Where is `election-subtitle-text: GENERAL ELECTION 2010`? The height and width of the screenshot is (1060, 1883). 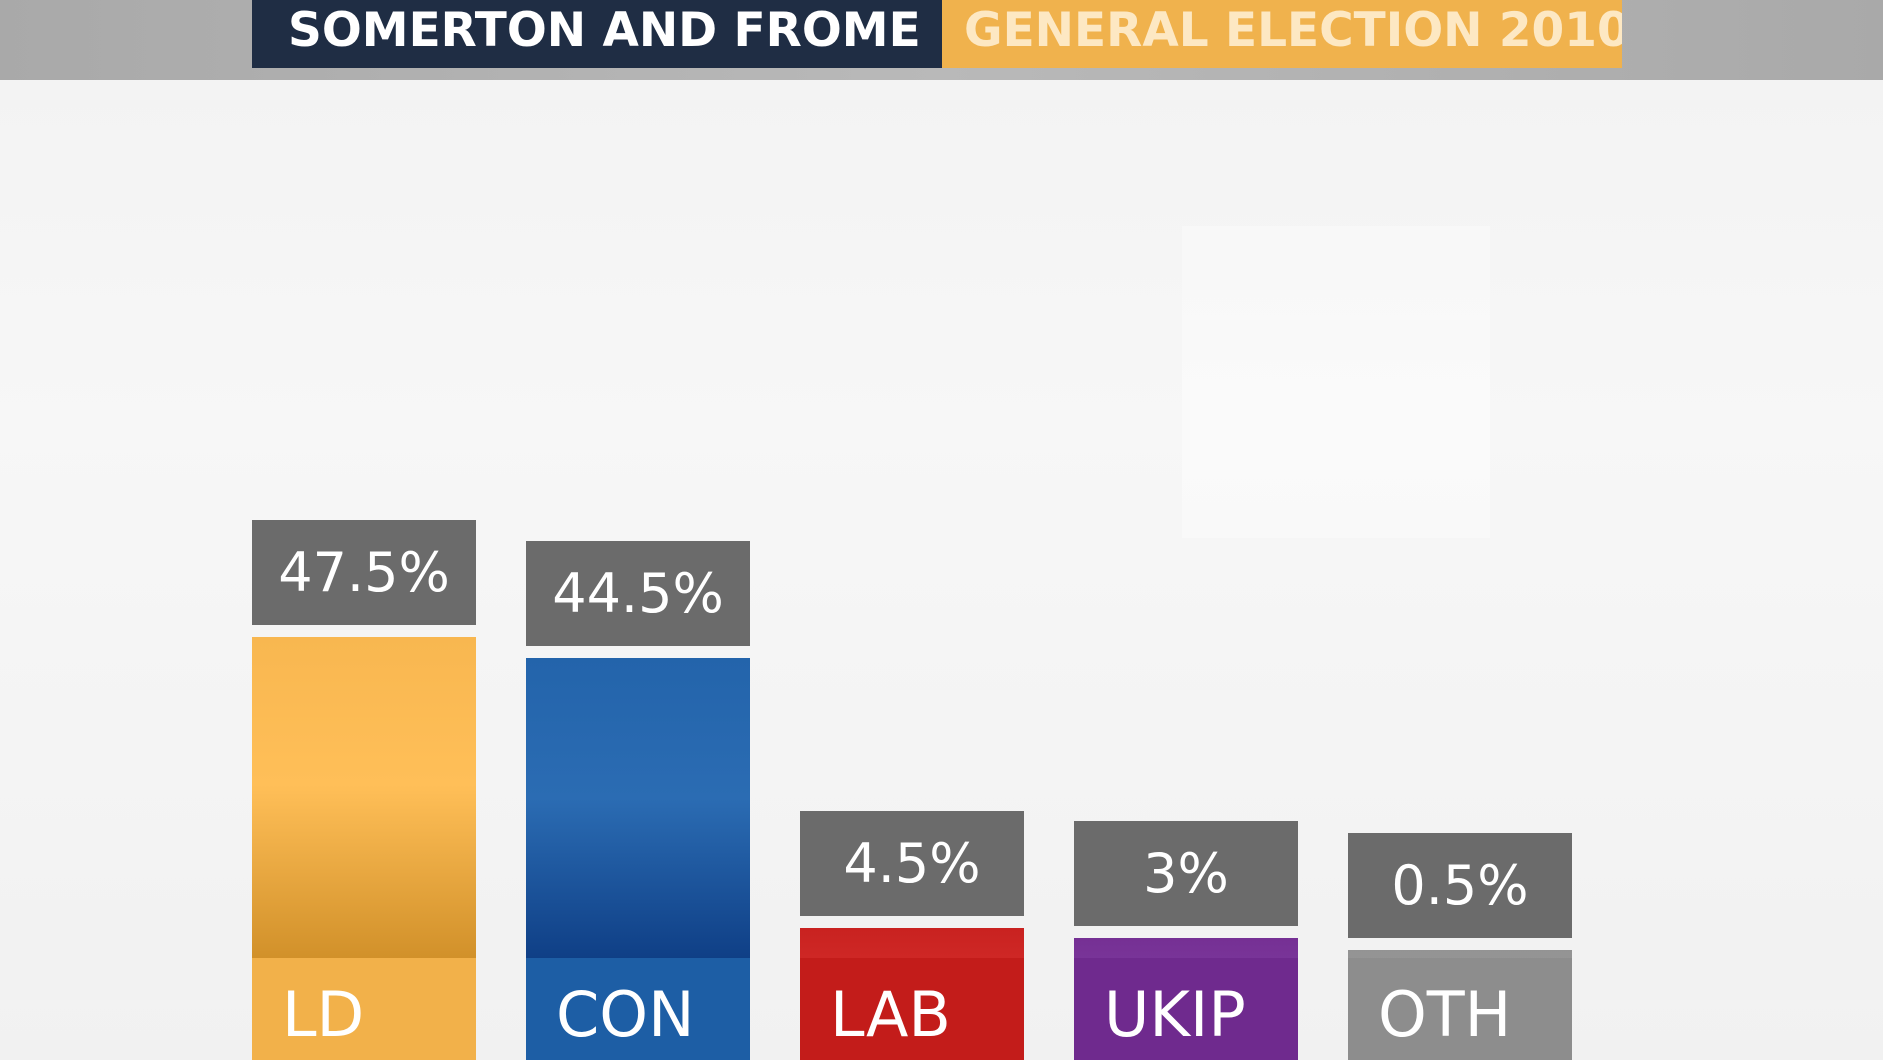
election-subtitle-text: GENERAL ELECTION 2010 is located at coordinates (1293, 30).